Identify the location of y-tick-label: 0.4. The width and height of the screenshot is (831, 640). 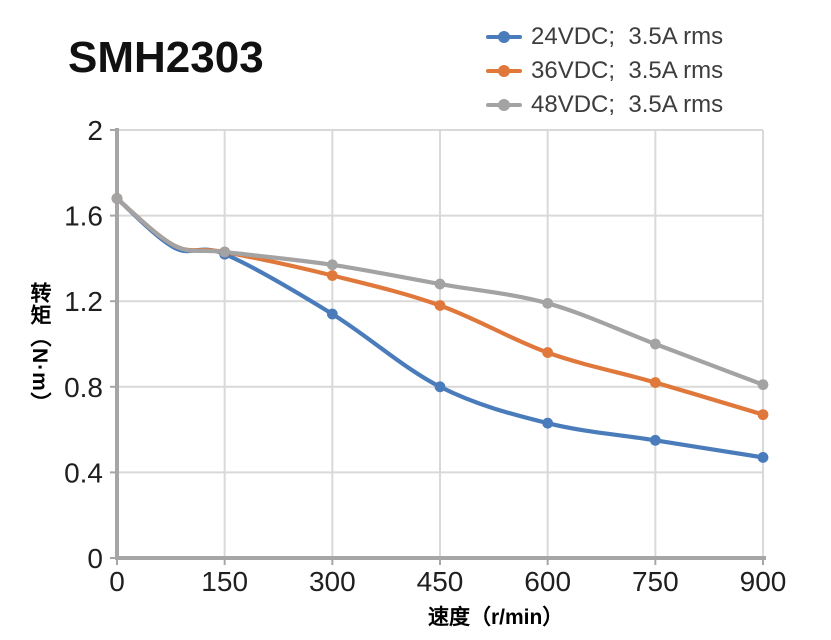
(83, 472).